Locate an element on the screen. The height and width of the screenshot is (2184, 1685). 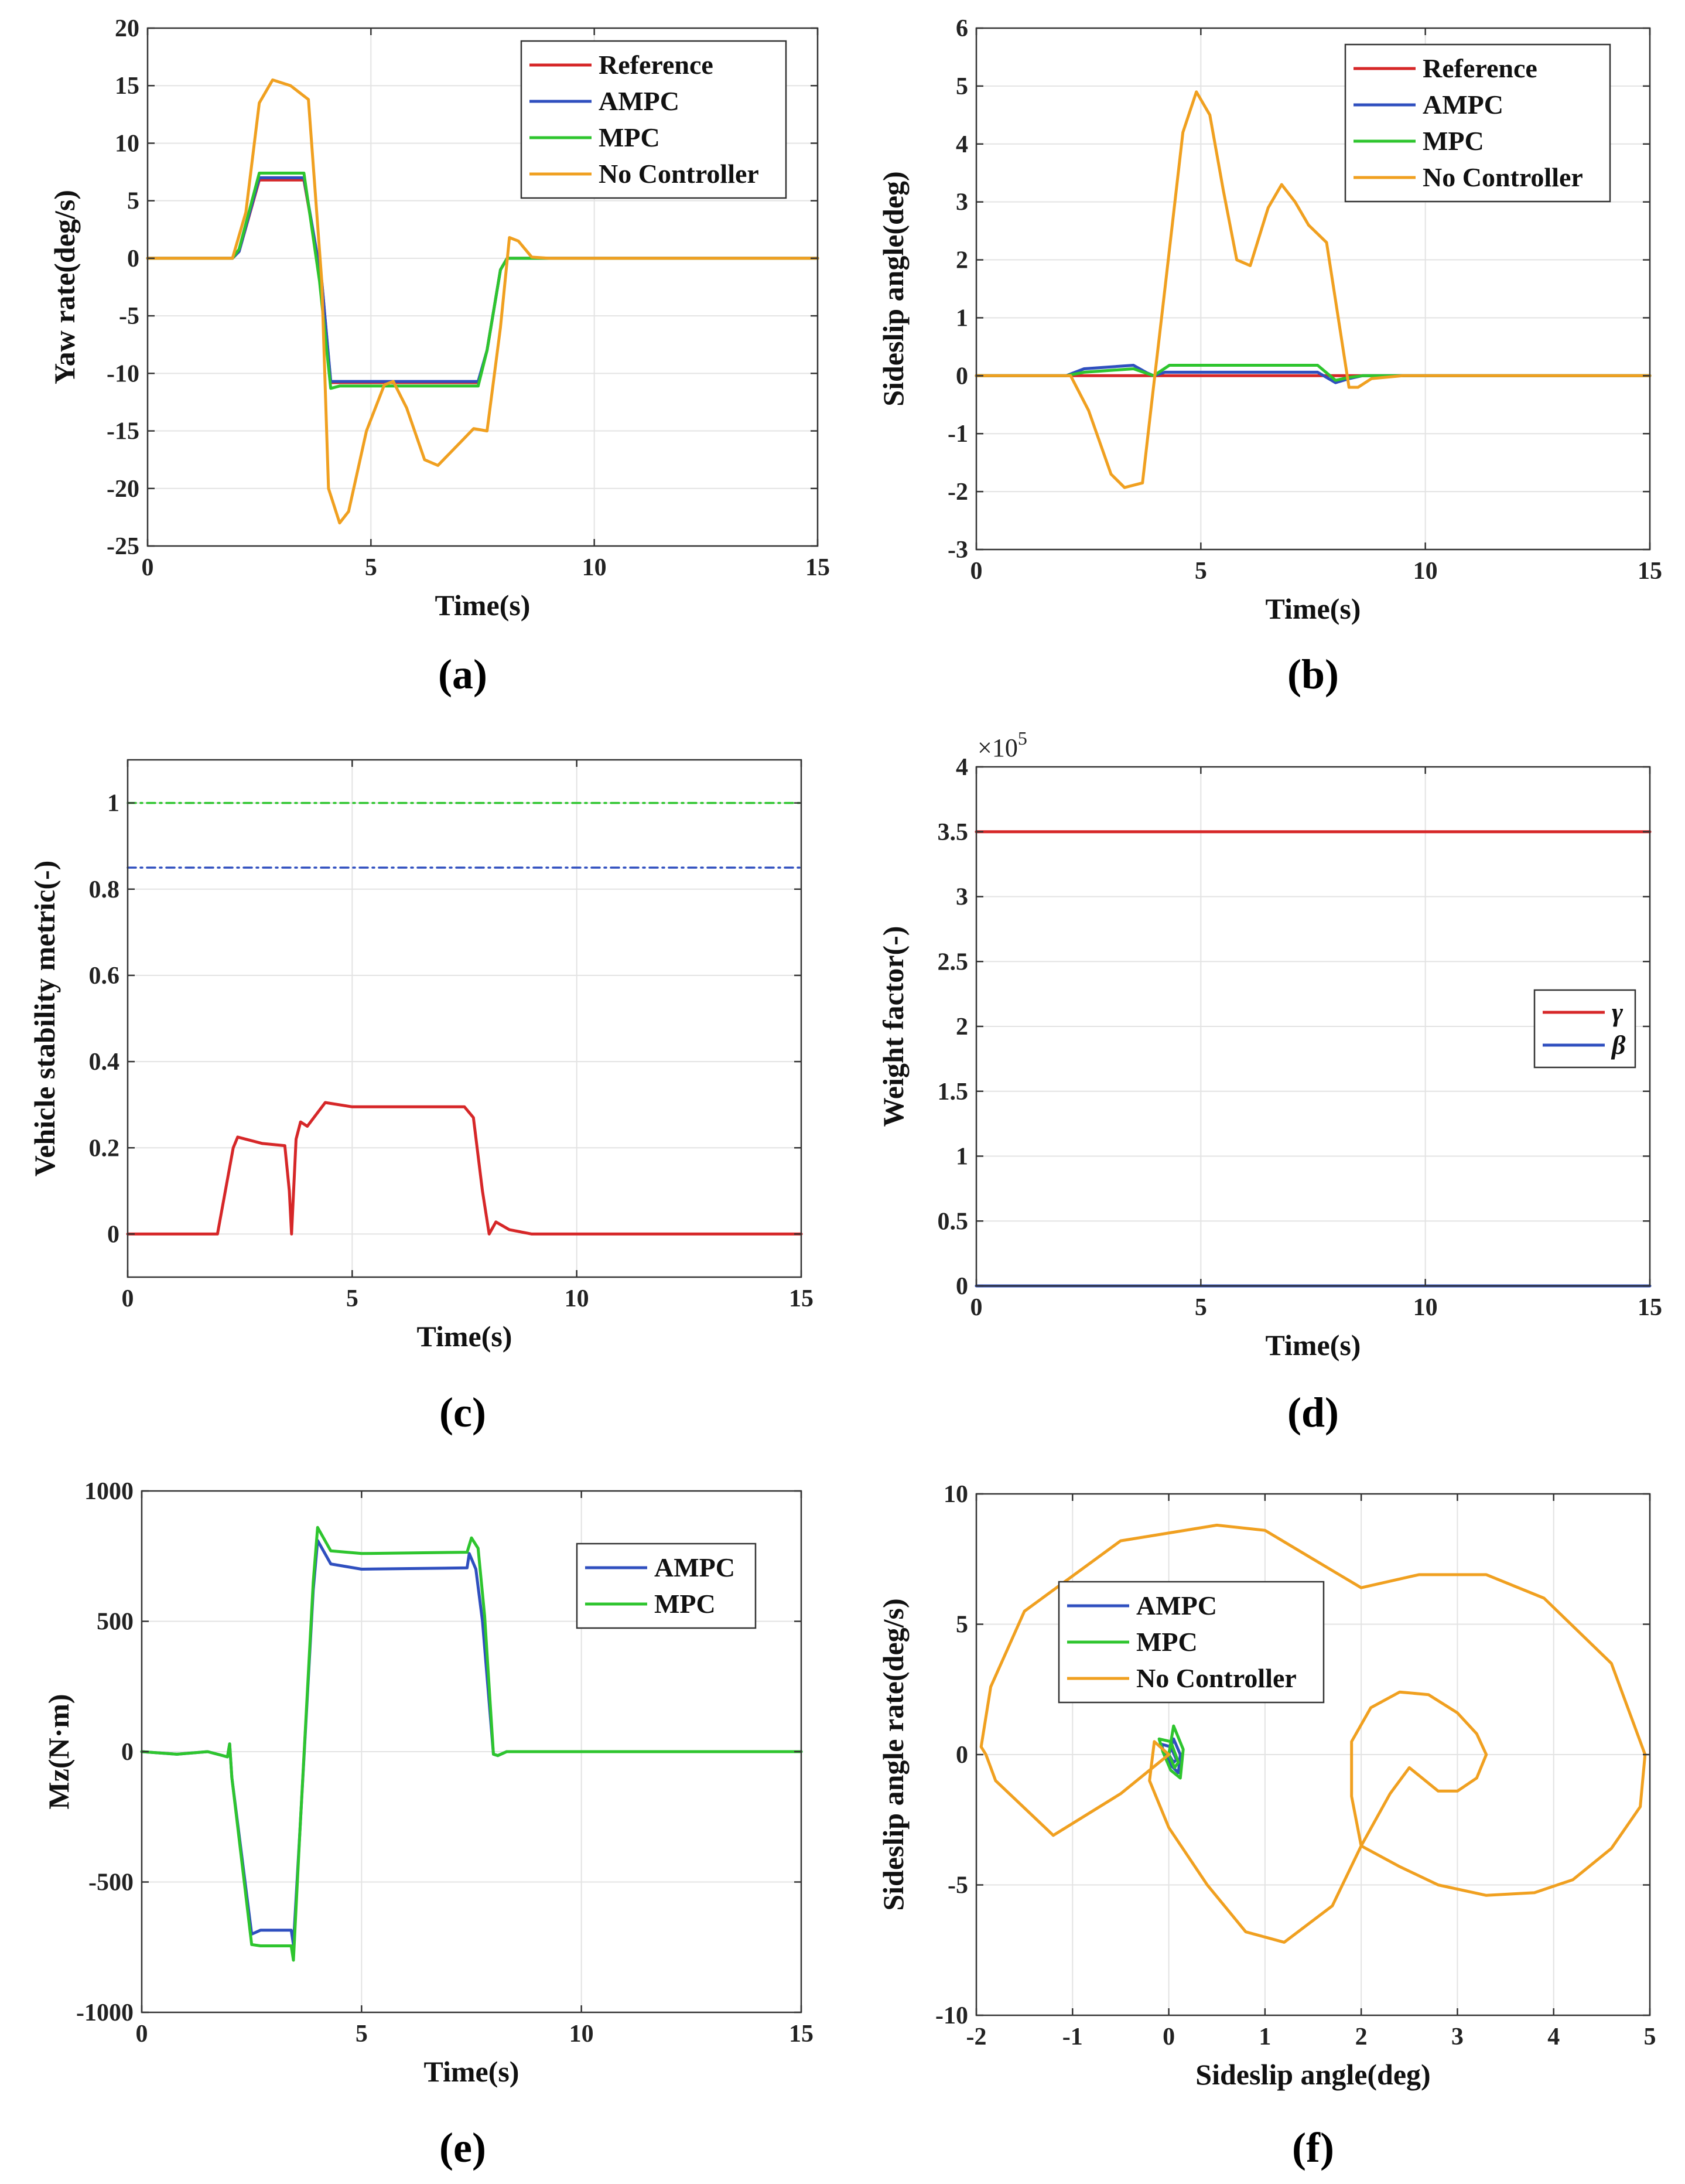
y-tick-label: 500 is located at coordinates (115, 1622).